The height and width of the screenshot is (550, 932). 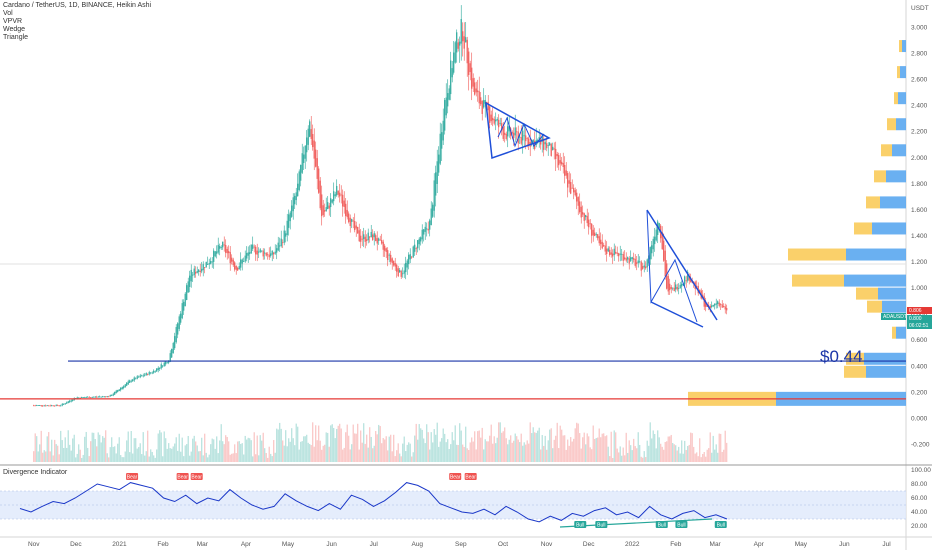 I want to click on triangle-pattern, so click(x=518, y=130).